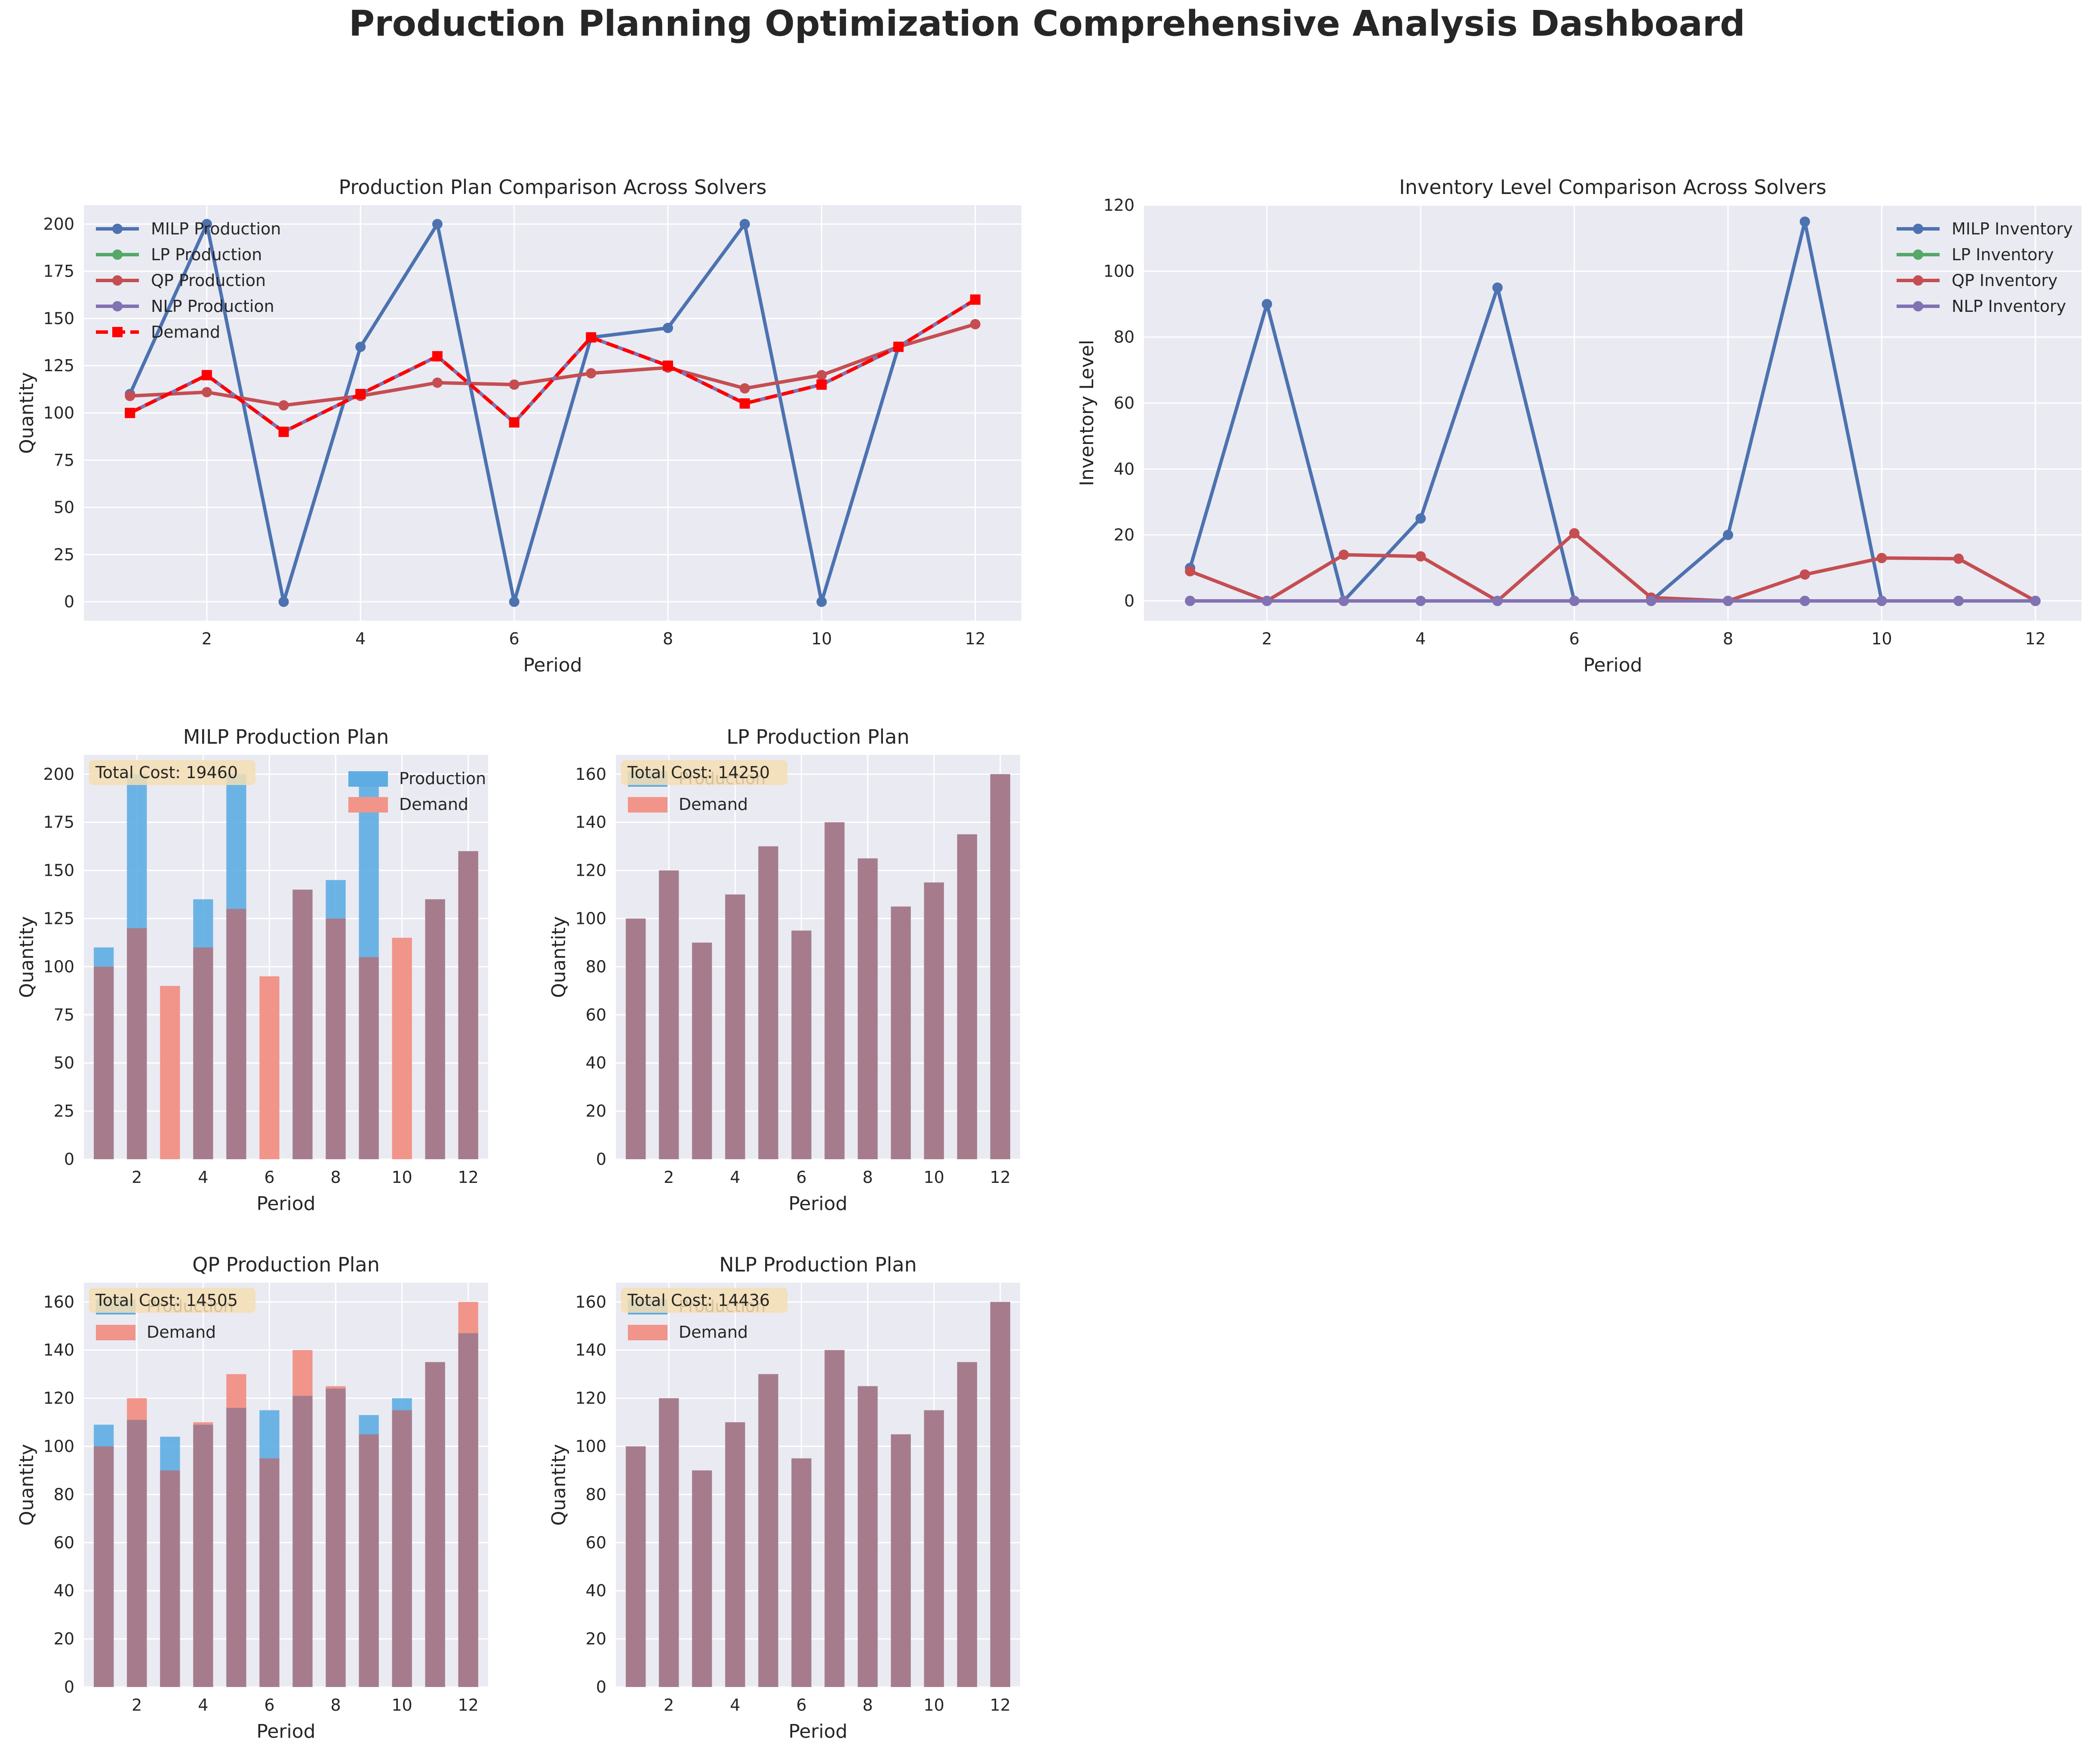  Describe the element at coordinates (553, 366) in the screenshot. I see `series-line` at that location.